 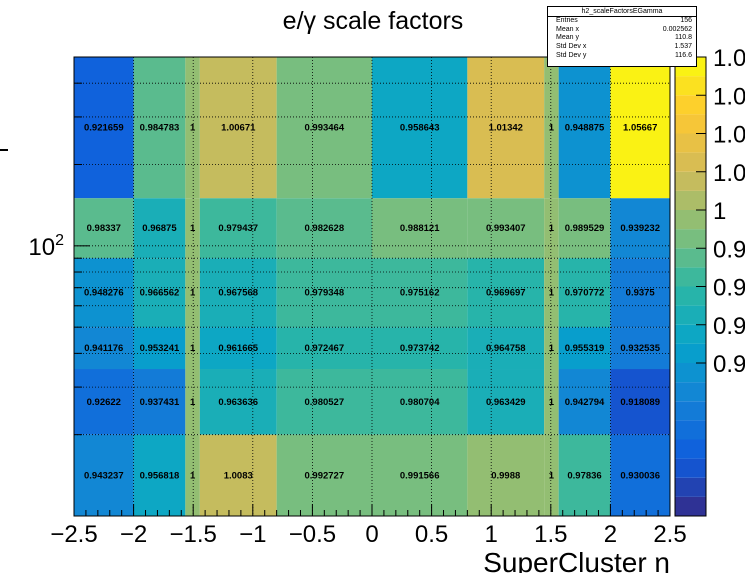 I want to click on cell-value-label: 0.979348, so click(x=325, y=293).